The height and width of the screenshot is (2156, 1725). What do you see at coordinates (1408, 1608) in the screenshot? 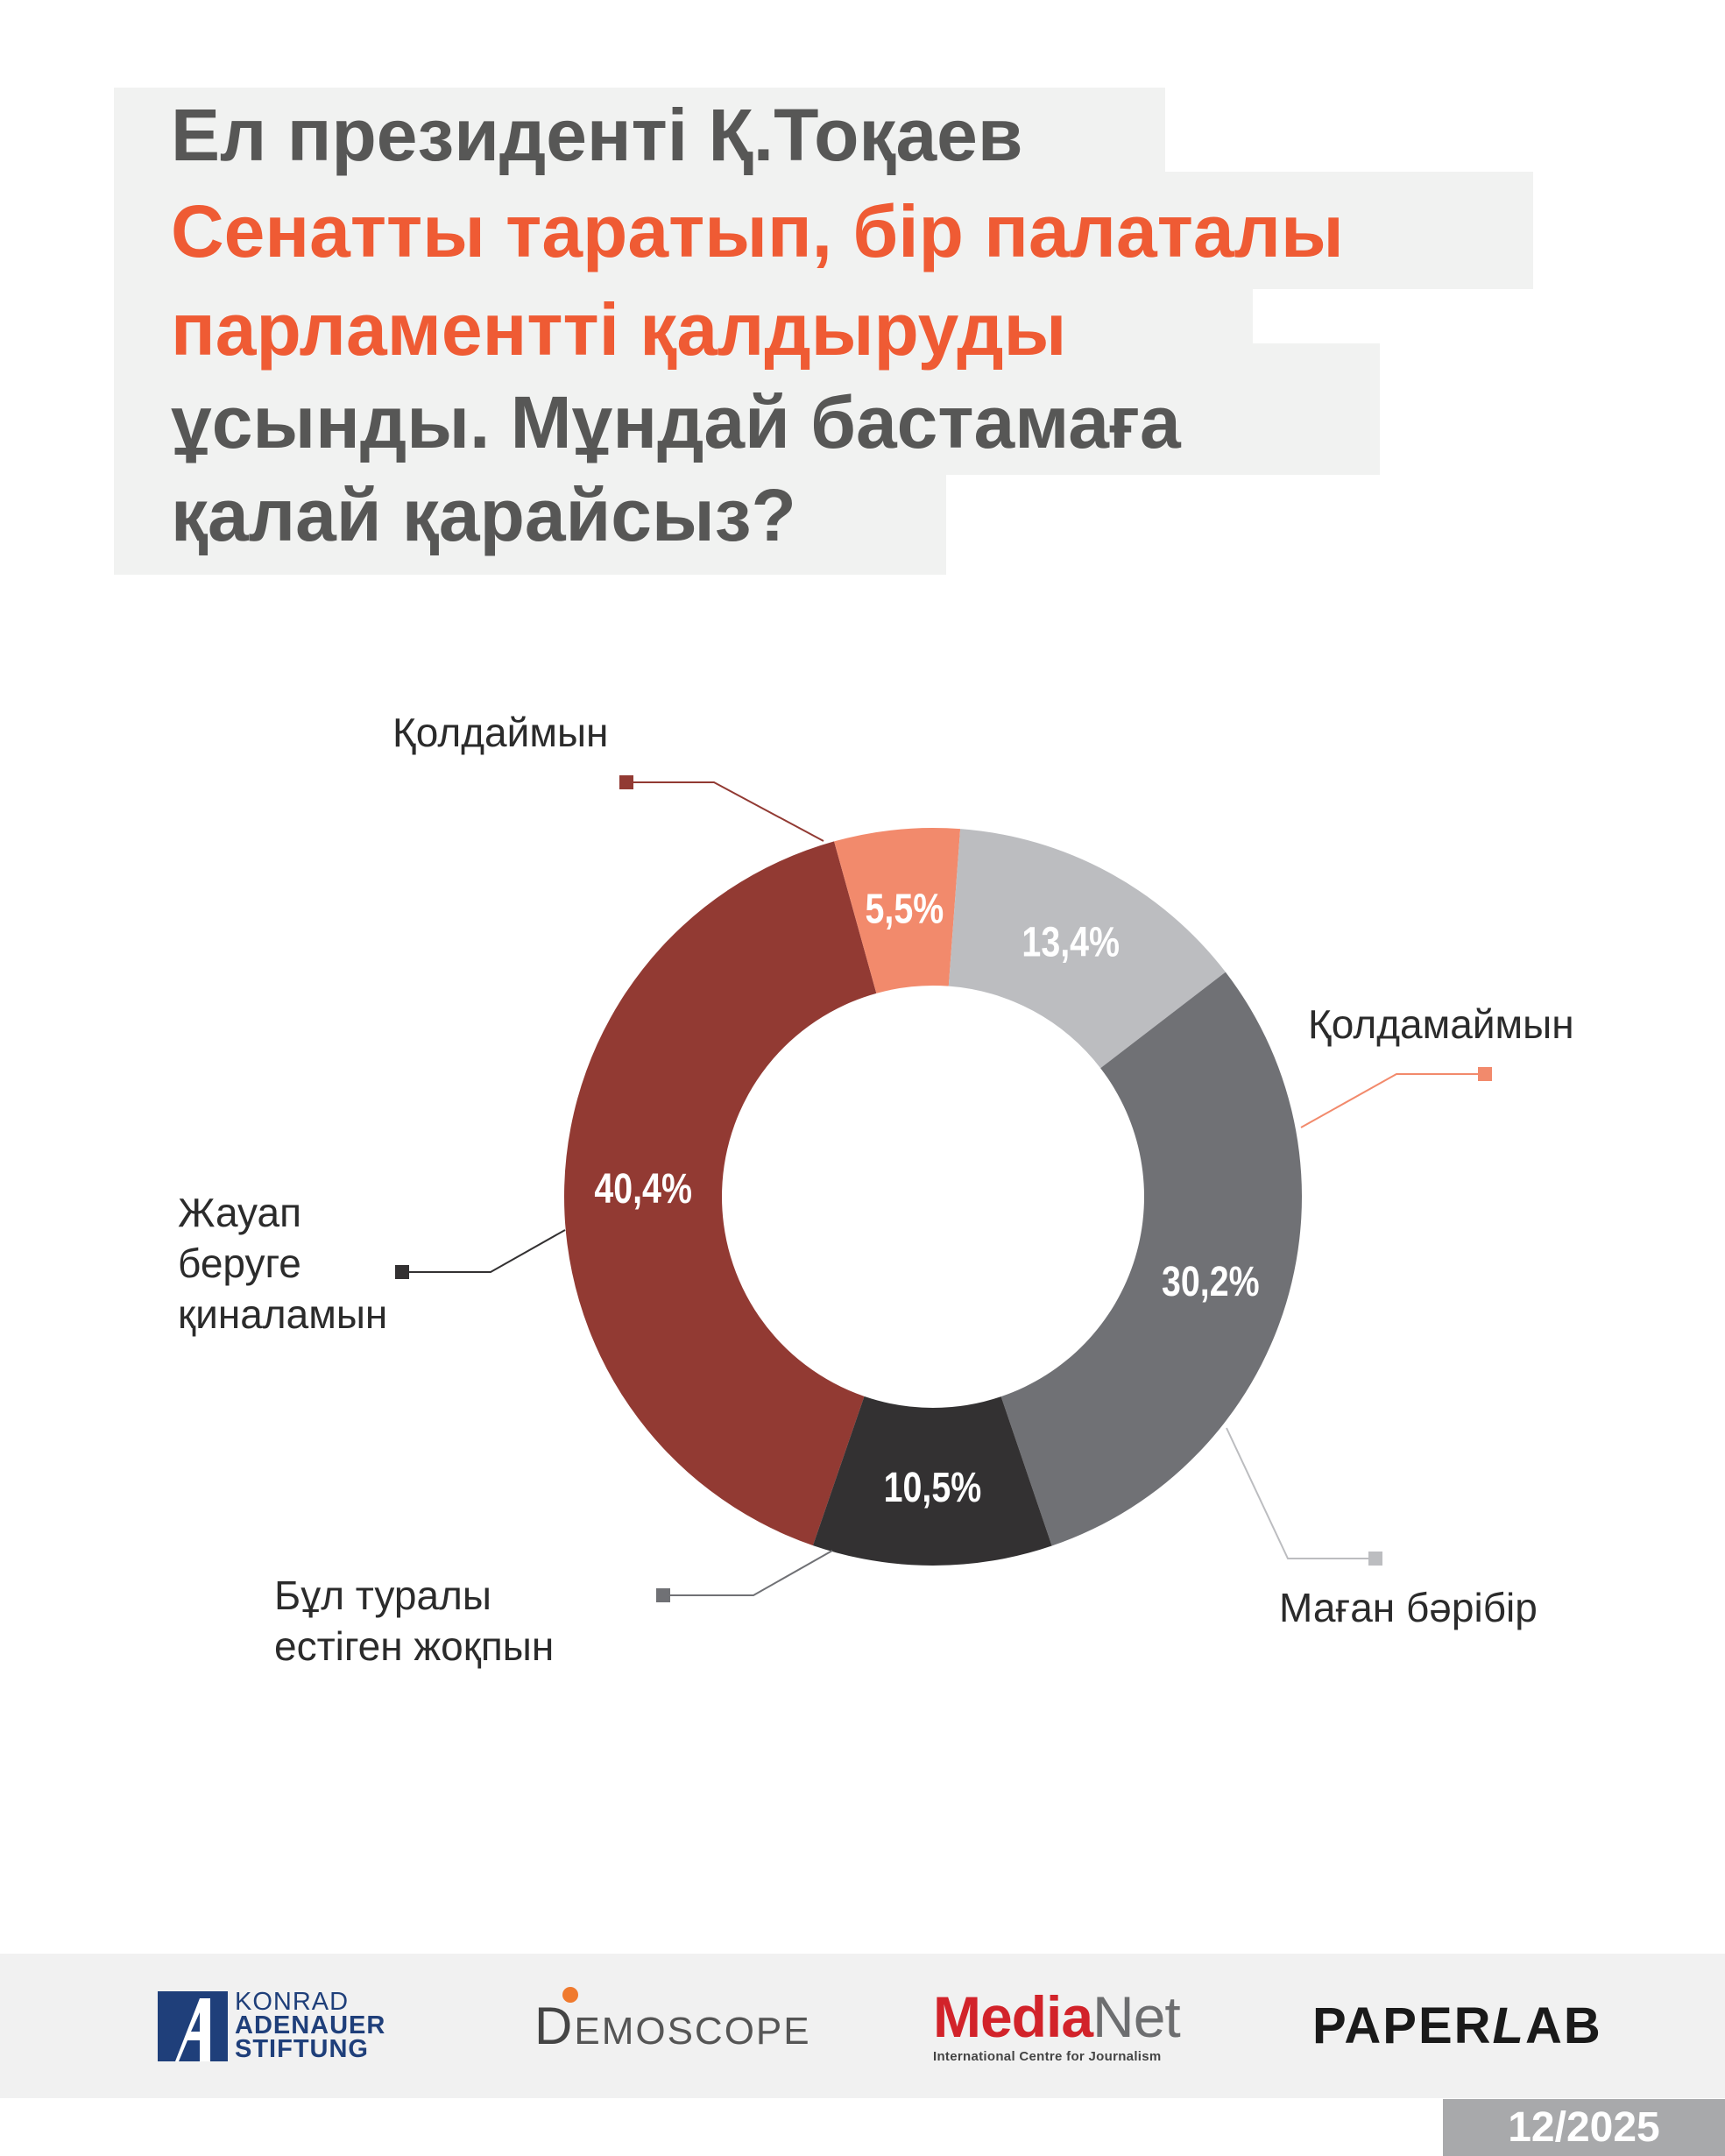
I see `category-label-indifferent: Маған бәрібір` at bounding box center [1408, 1608].